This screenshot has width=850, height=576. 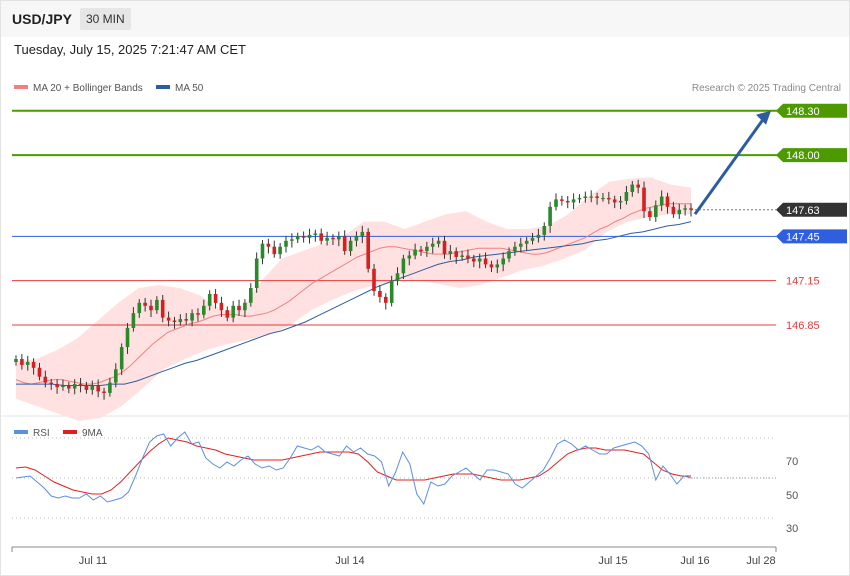 What do you see at coordinates (792, 529) in the screenshot?
I see `rsi-tick-label: 30` at bounding box center [792, 529].